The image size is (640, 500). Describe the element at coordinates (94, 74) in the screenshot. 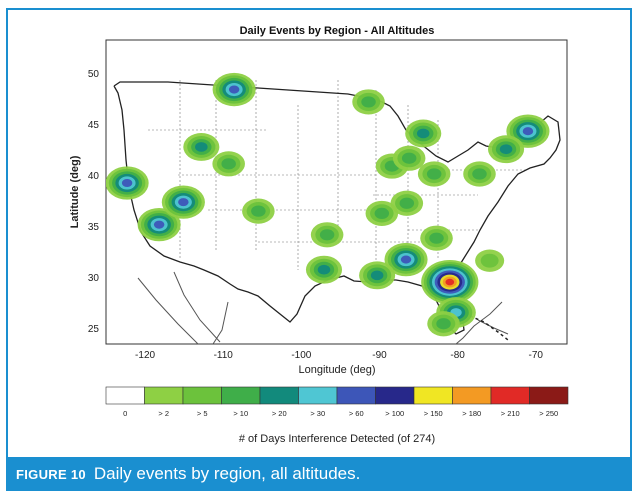

I see `y-tick-label: 50` at that location.